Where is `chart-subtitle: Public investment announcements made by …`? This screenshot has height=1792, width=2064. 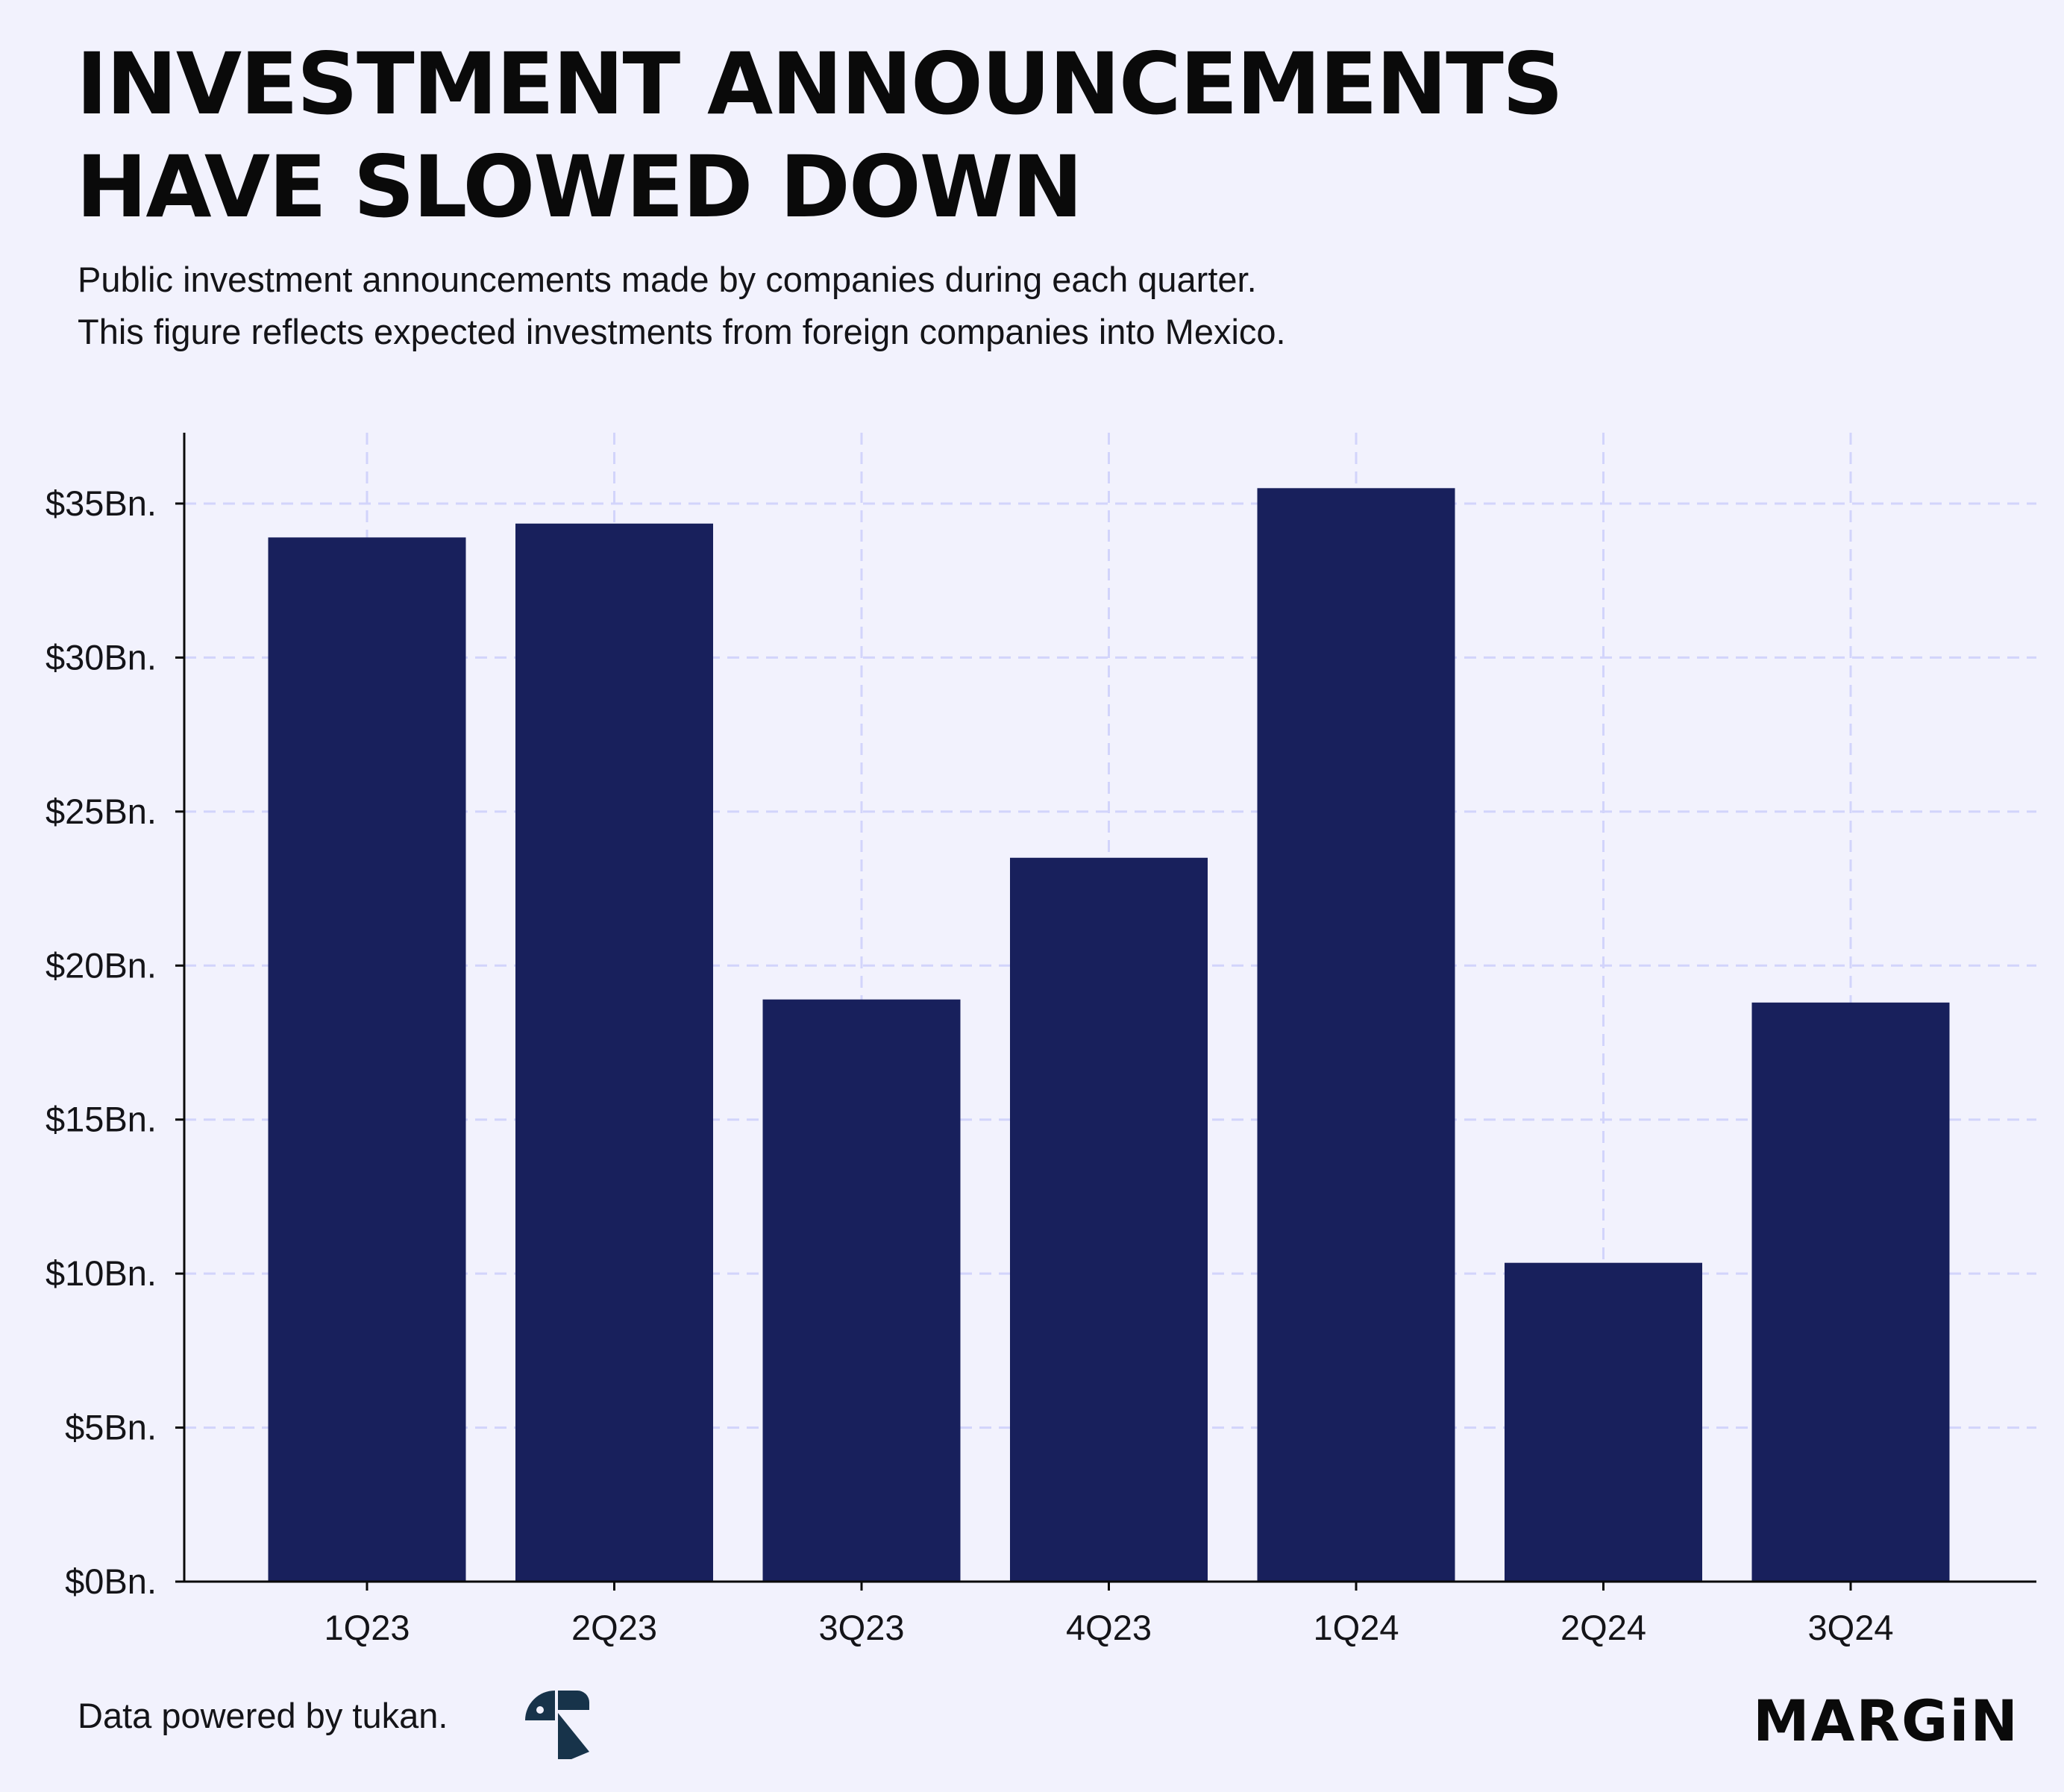 chart-subtitle: Public investment announcements made by … is located at coordinates (682, 306).